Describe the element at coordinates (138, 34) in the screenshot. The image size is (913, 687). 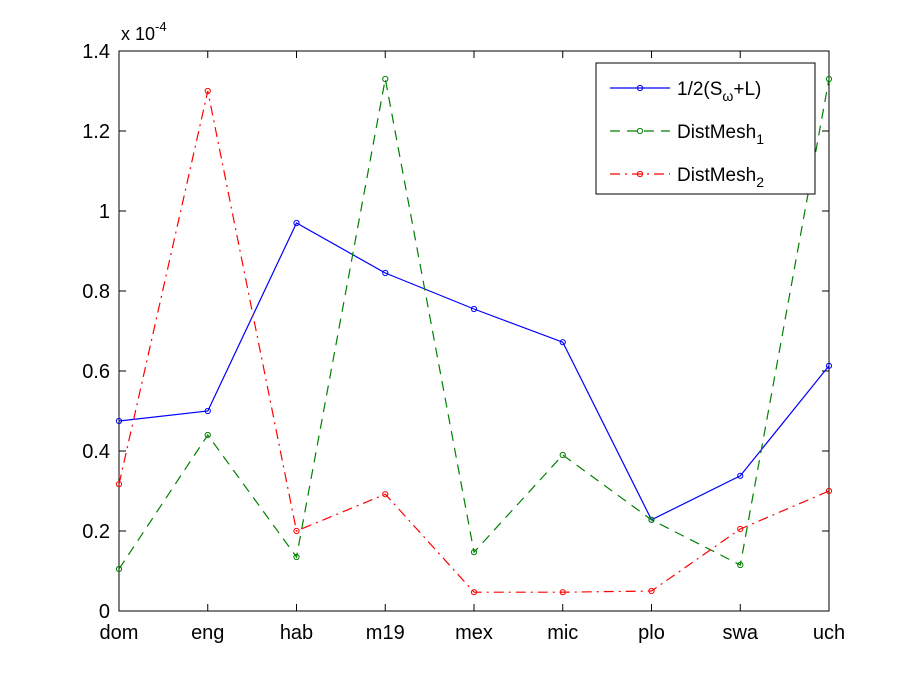
I see `y-multiplier-base: x 10` at that location.